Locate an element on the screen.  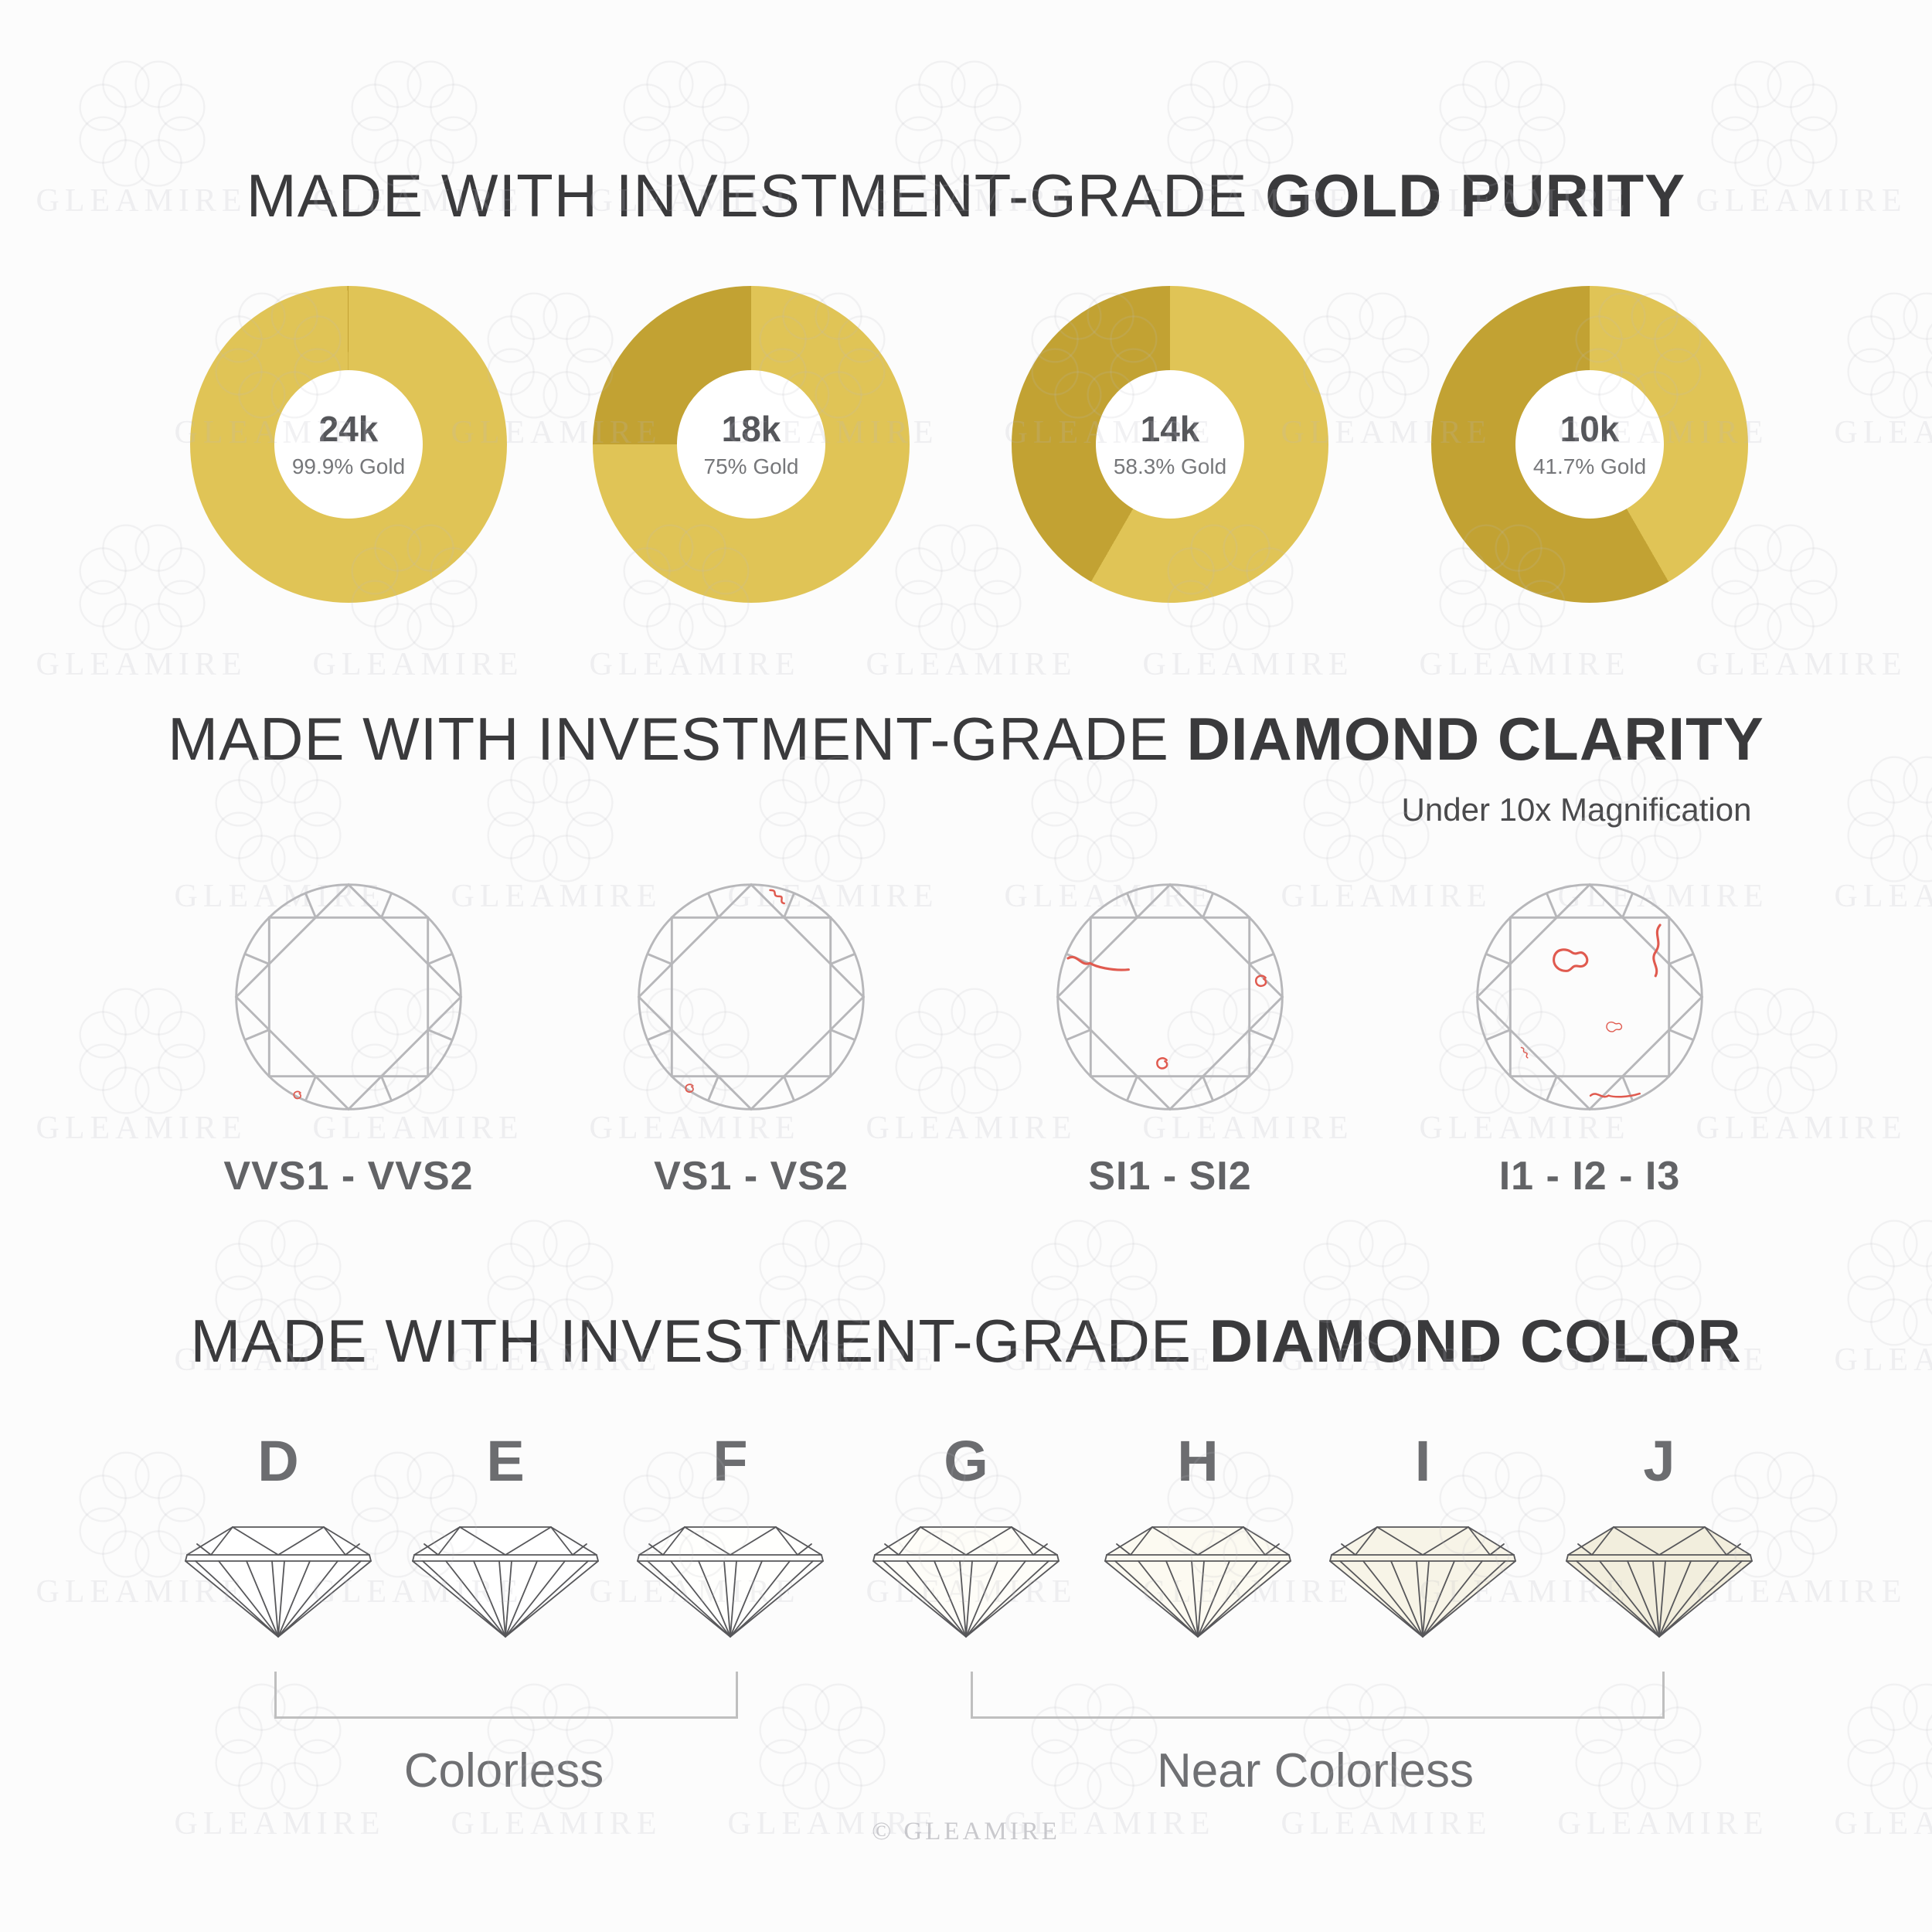
purity-label: 99.9% Gold is located at coordinates (349, 467).